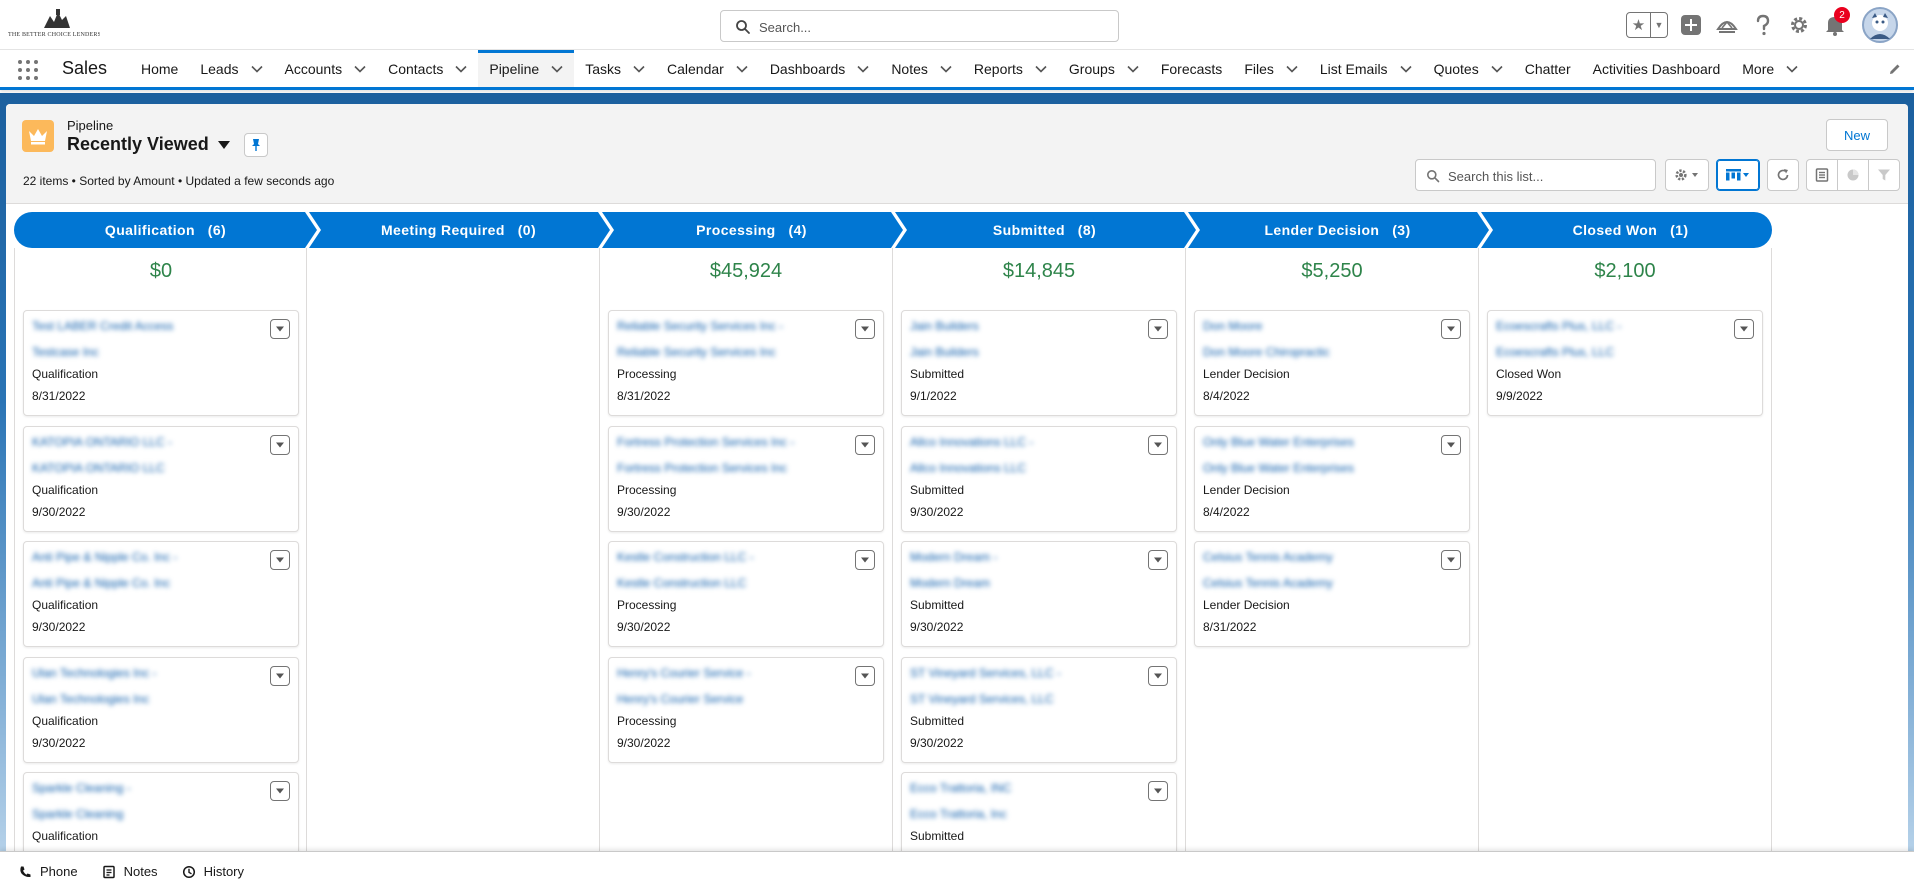 The image size is (1914, 891). Describe the element at coordinates (54, 23) in the screenshot. I see `company-logo: THE BETTER CHOICE LENDERS` at that location.